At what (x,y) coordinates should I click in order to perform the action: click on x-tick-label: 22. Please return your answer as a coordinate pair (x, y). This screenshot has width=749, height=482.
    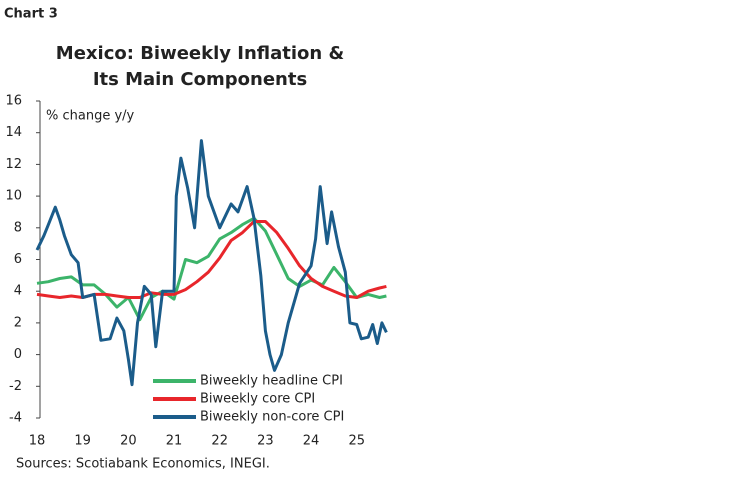
    Looking at the image, I should click on (219, 441).